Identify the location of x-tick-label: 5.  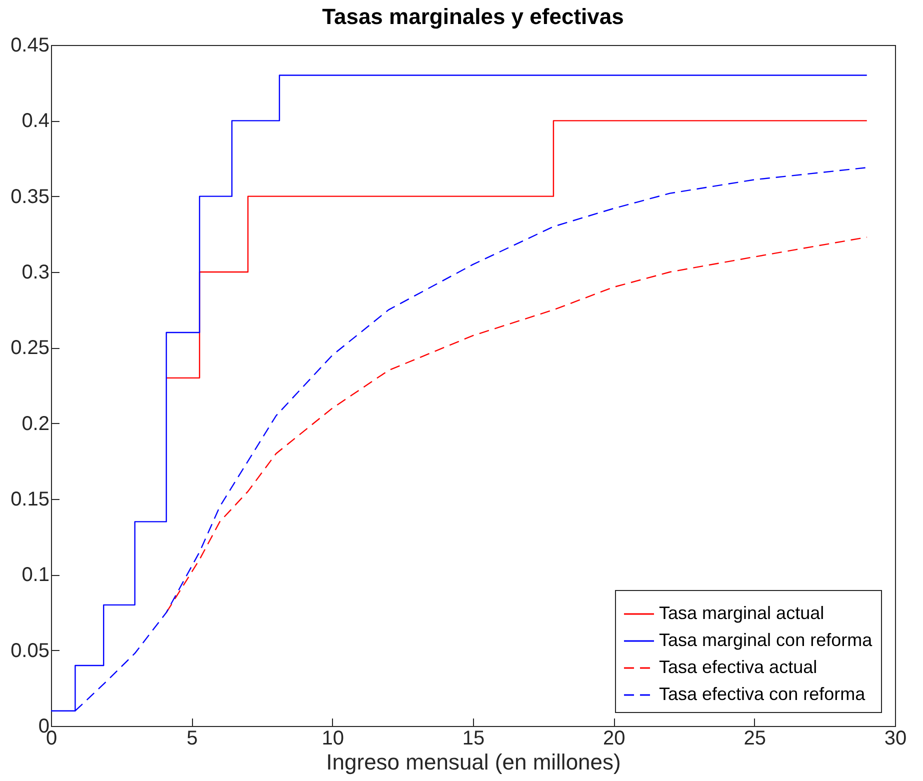
(192, 739).